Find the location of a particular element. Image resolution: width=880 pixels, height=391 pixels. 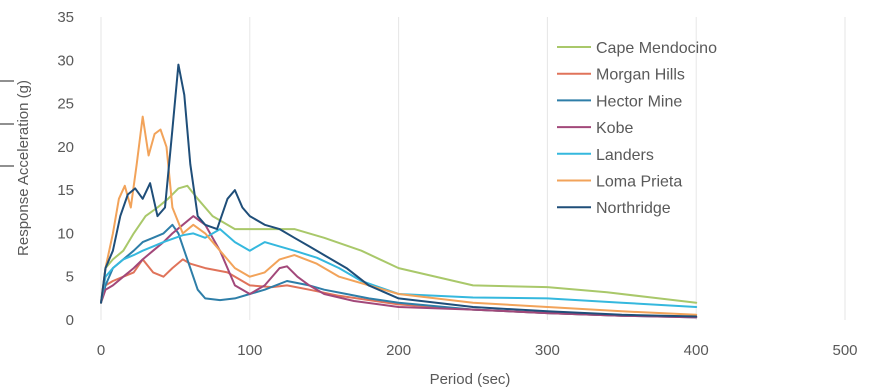

y-tick-label: 20 is located at coordinates (65, 147).